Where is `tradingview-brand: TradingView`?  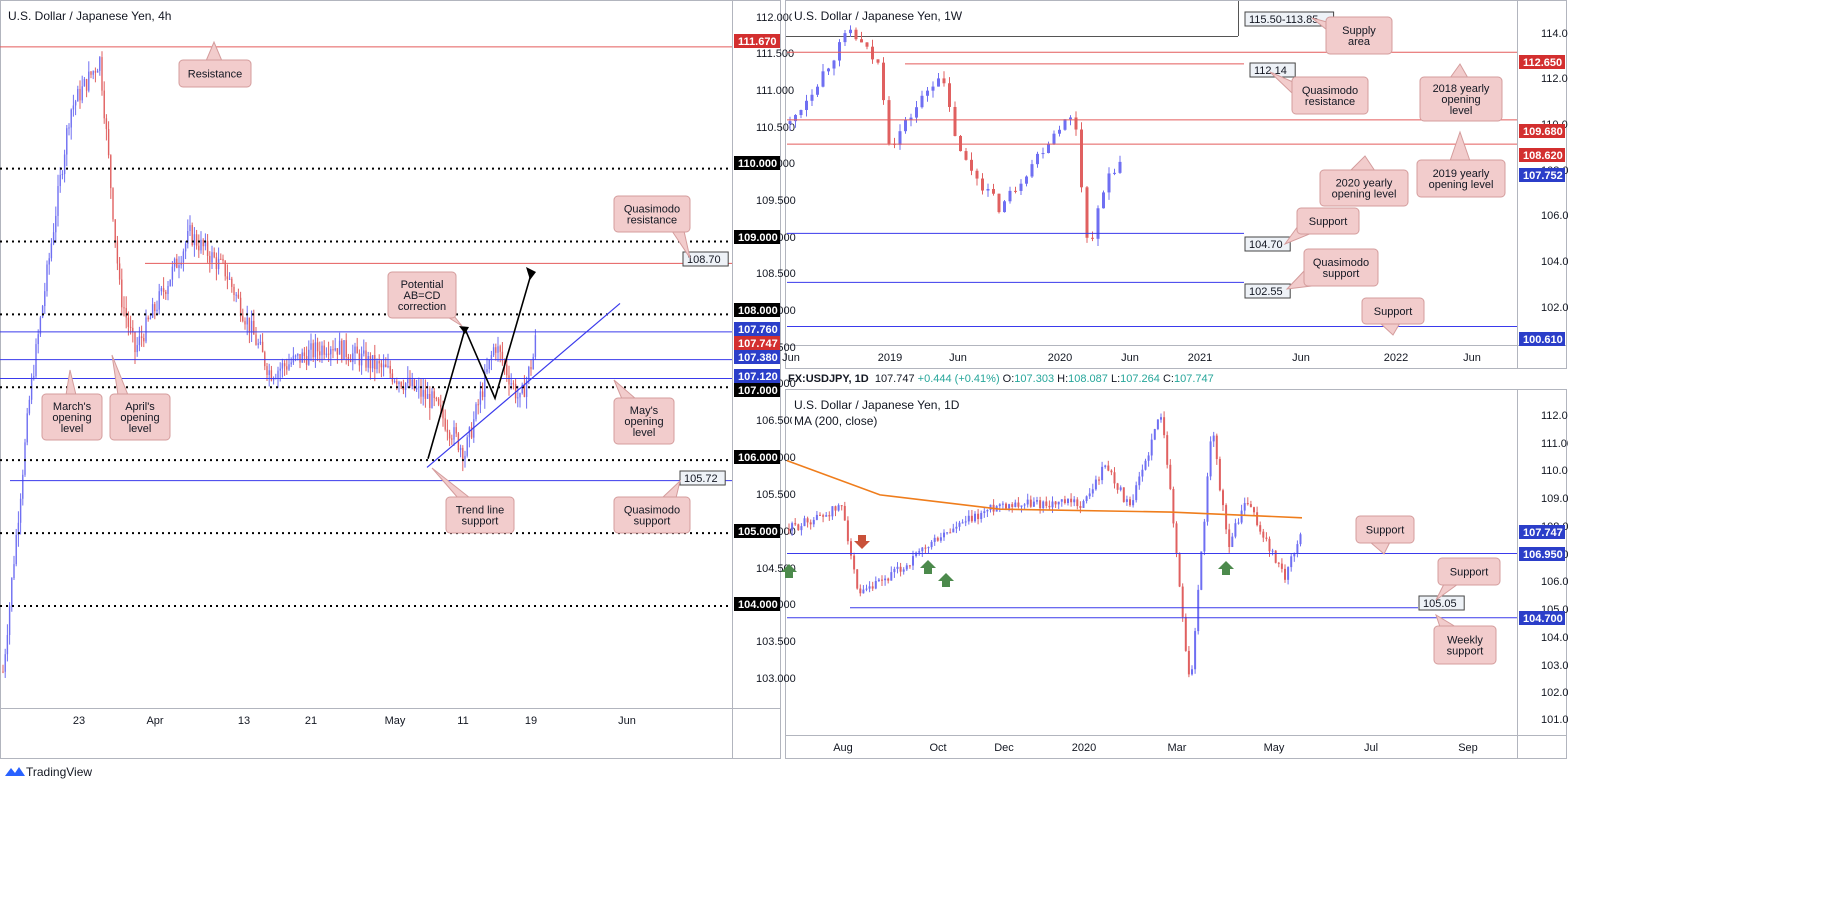 tradingview-brand: TradingView is located at coordinates (59, 772).